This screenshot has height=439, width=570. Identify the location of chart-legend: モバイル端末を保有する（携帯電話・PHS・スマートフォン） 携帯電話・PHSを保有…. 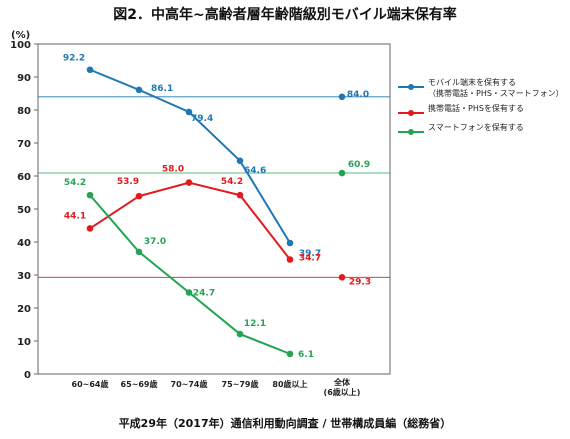
(481, 106).